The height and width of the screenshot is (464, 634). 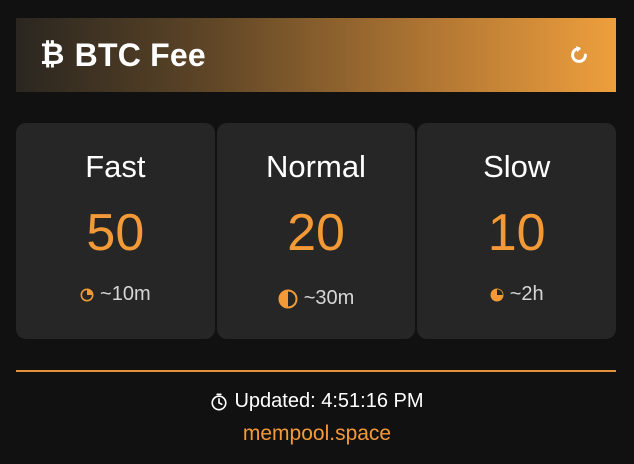 What do you see at coordinates (517, 166) in the screenshot?
I see `fee-label: Slow` at bounding box center [517, 166].